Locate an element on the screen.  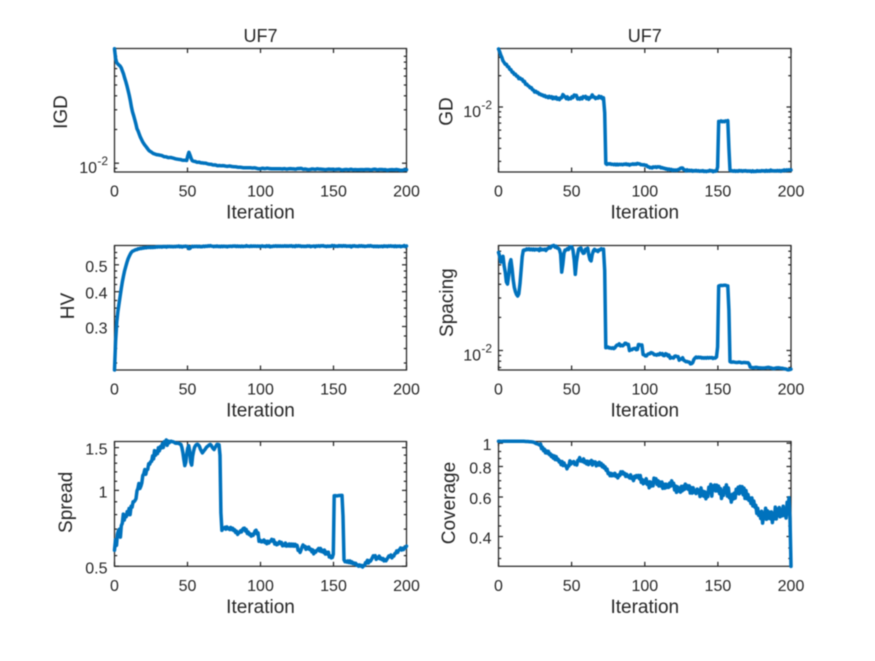
svg-text: Coverage is located at coordinates (449, 503).